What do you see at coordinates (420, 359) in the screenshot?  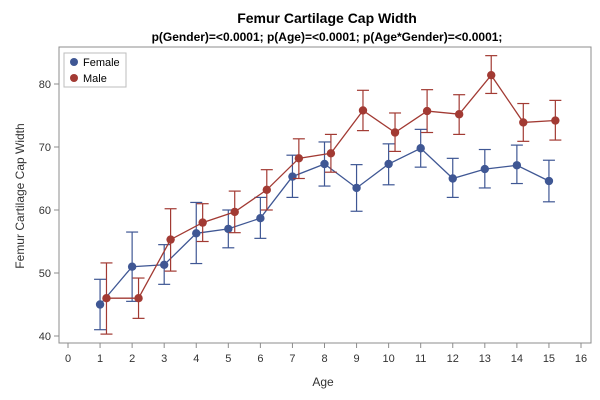 I see `x-tick-label-11: 11` at bounding box center [420, 359].